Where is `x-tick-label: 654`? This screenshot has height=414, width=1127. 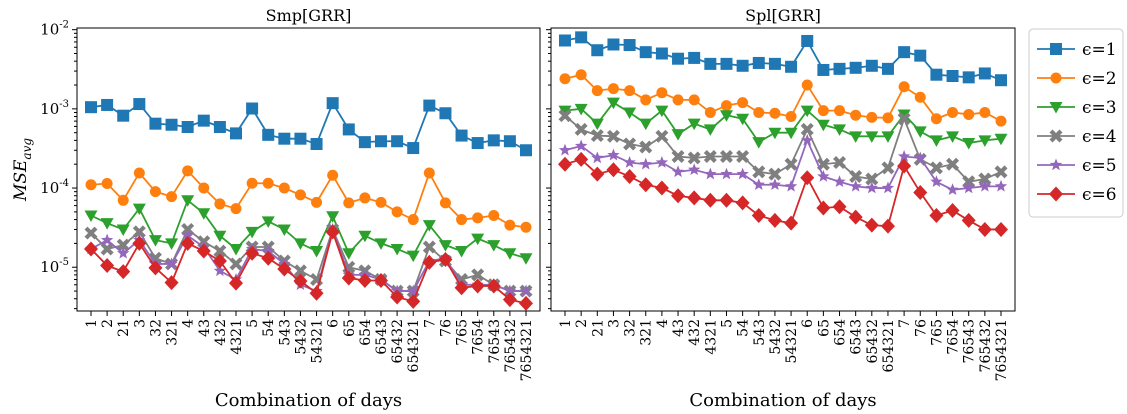 x-tick-label: 654 is located at coordinates (366, 332).